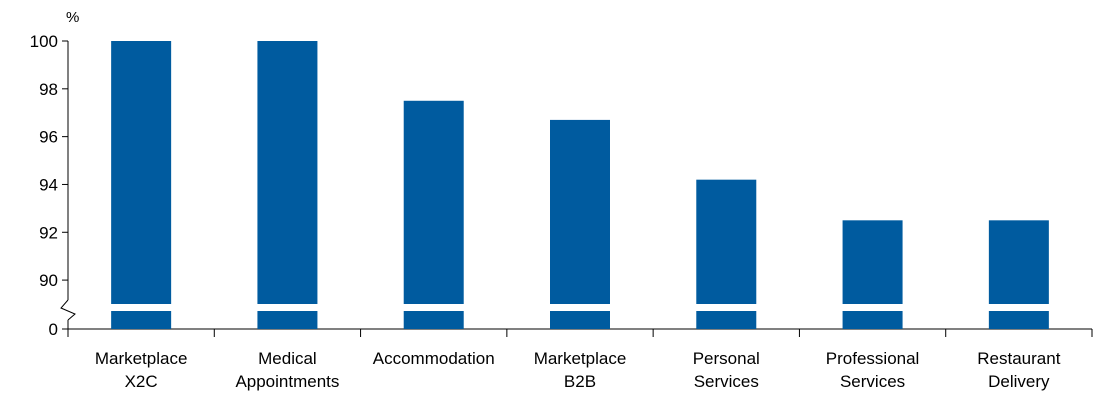  What do you see at coordinates (48, 232) in the screenshot?
I see `y-tick-label: 92` at bounding box center [48, 232].